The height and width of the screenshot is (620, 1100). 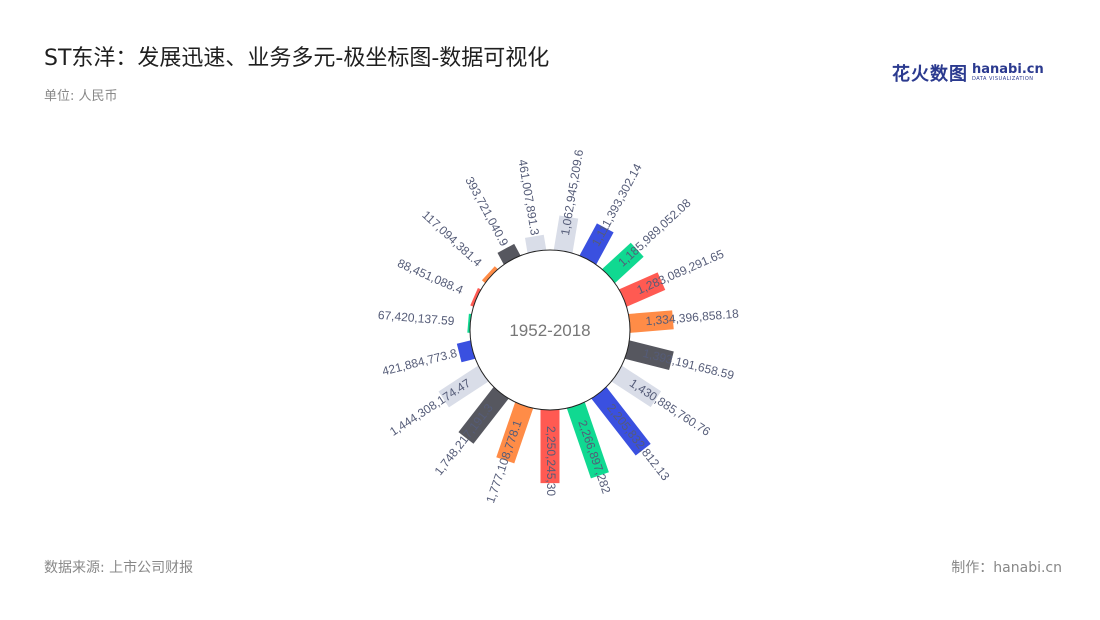 I want to click on bar-value-label: 421,884,773.8, so click(x=420, y=362).